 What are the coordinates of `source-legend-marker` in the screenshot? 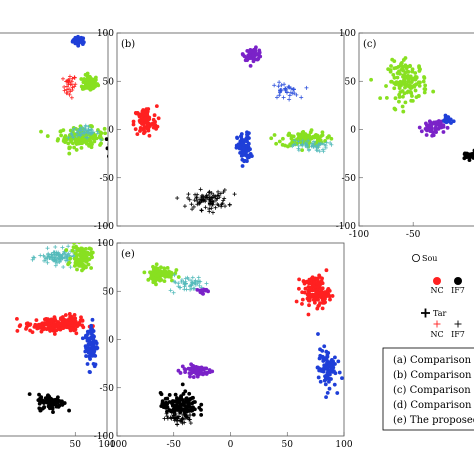 It's located at (415, 257).